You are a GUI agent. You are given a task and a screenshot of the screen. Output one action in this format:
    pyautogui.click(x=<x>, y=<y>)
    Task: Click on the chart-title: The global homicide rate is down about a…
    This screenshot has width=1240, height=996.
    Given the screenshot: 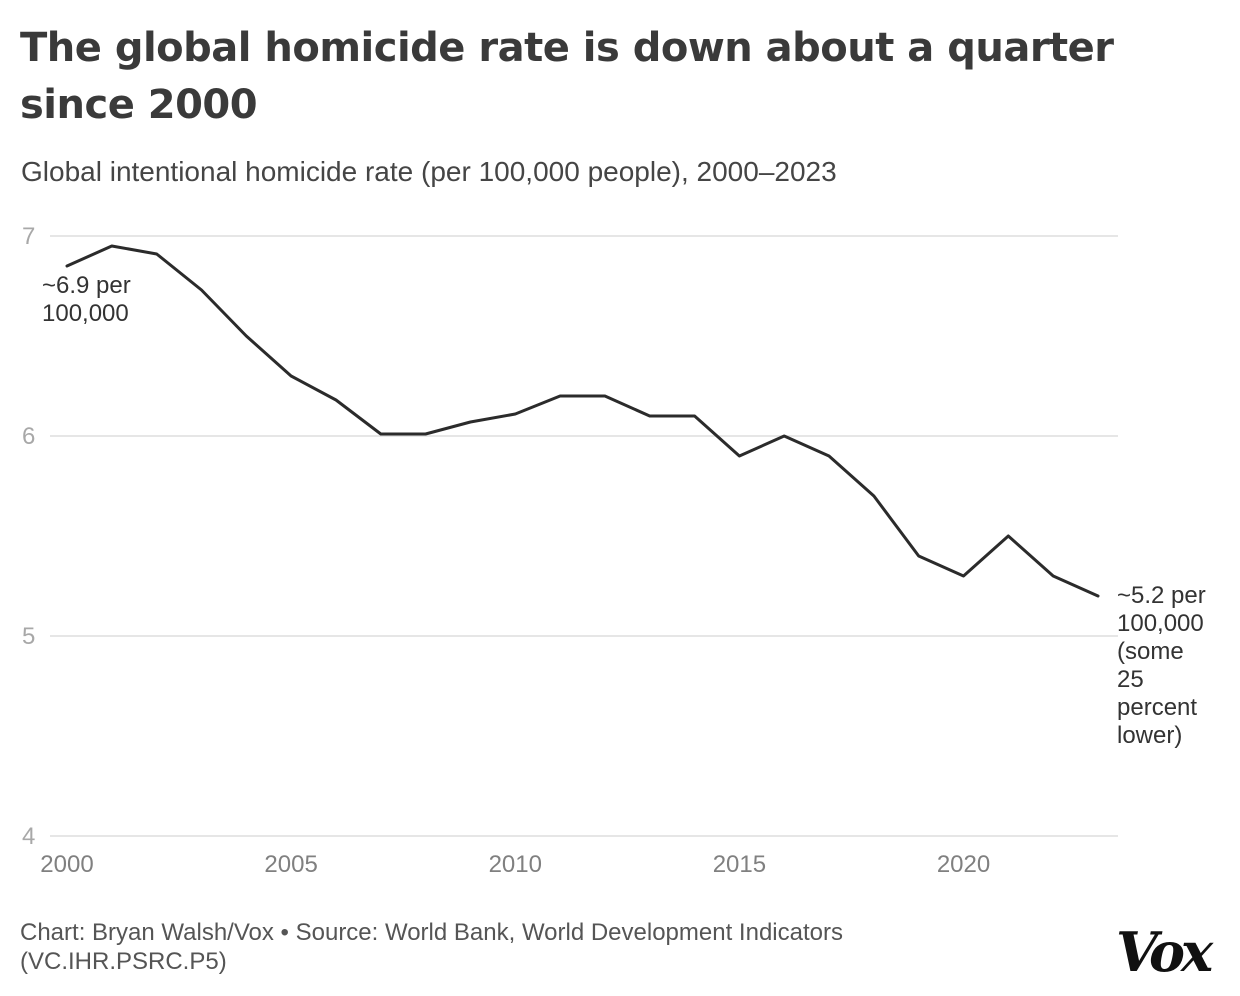 What is the action you would take?
    pyautogui.click(x=567, y=76)
    